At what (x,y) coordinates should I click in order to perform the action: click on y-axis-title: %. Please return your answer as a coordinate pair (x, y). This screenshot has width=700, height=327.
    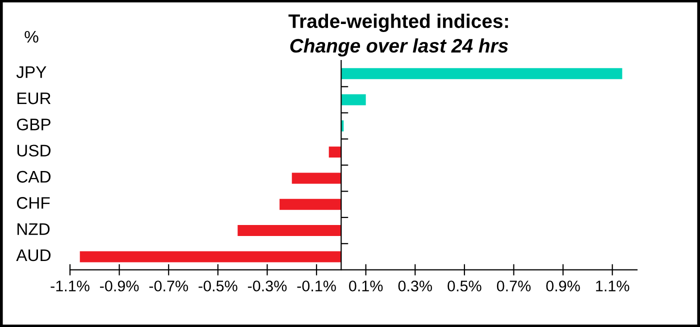
    Looking at the image, I should click on (31, 36).